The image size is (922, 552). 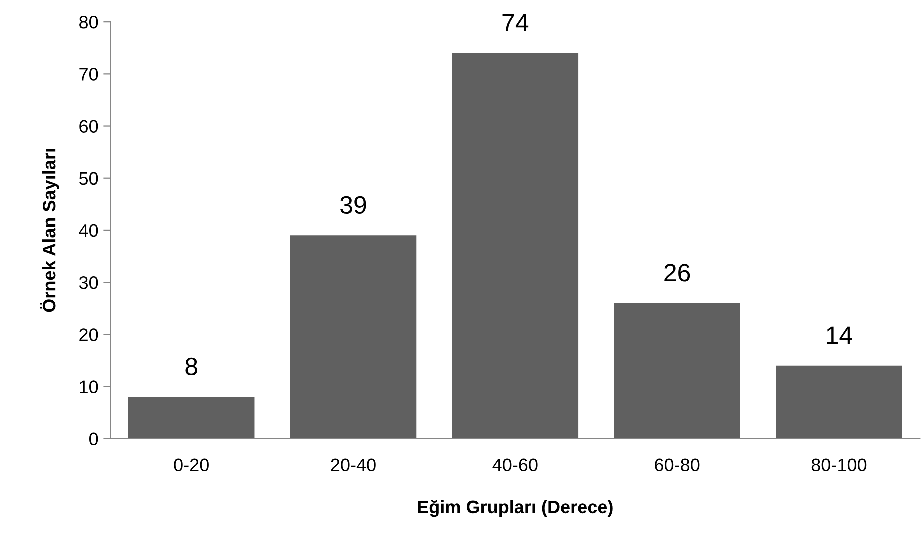 I want to click on x-tick-label: 60-80, so click(x=677, y=465).